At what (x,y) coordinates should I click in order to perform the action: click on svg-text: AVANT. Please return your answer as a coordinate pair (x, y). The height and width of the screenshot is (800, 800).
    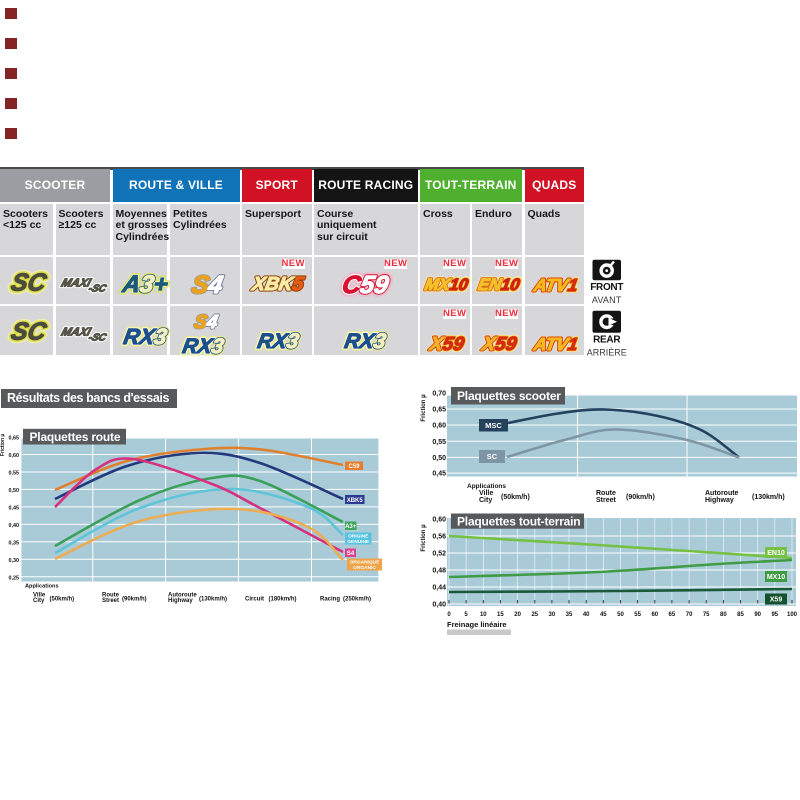
    Looking at the image, I should click on (607, 300).